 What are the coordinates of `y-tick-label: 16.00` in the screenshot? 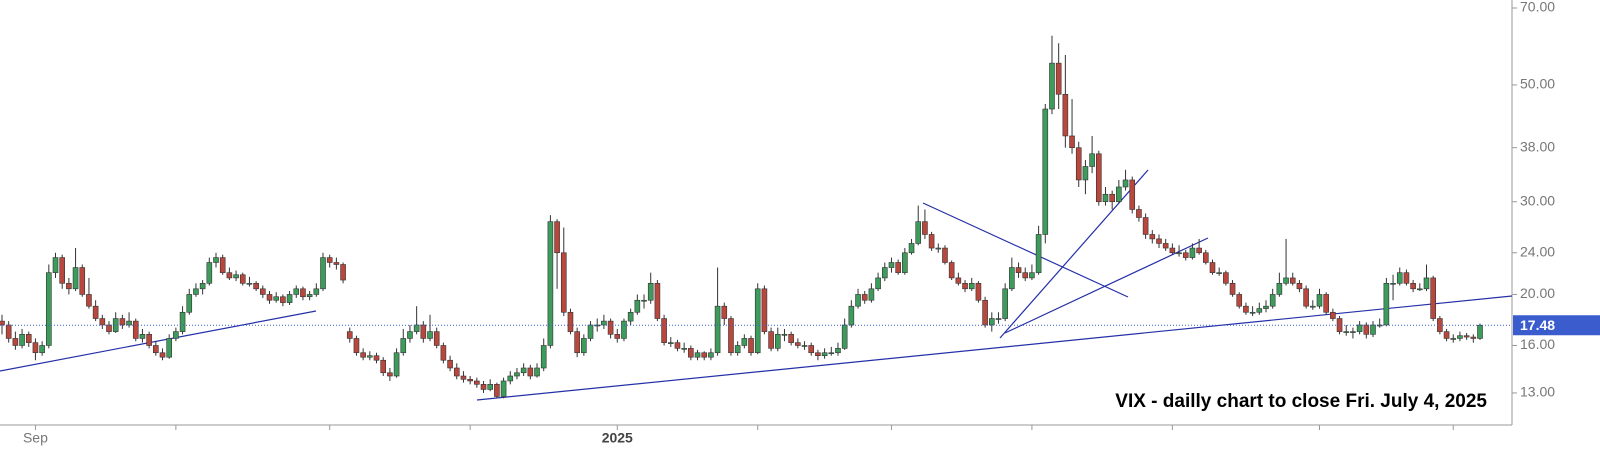 It's located at (1537, 344).